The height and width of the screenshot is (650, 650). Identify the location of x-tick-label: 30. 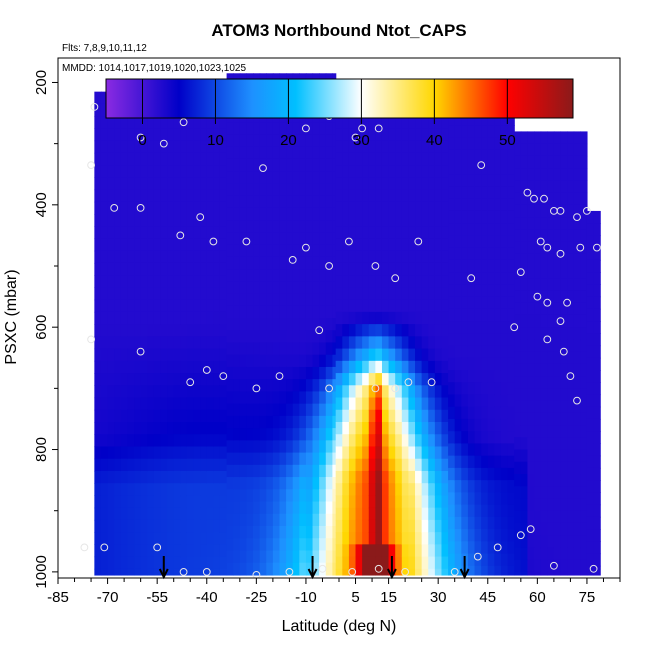
(438, 597).